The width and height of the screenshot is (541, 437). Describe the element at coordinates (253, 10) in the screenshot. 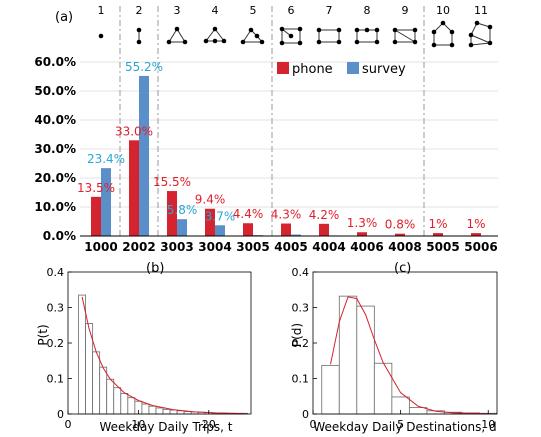

I see `motif-number: 5` at that location.